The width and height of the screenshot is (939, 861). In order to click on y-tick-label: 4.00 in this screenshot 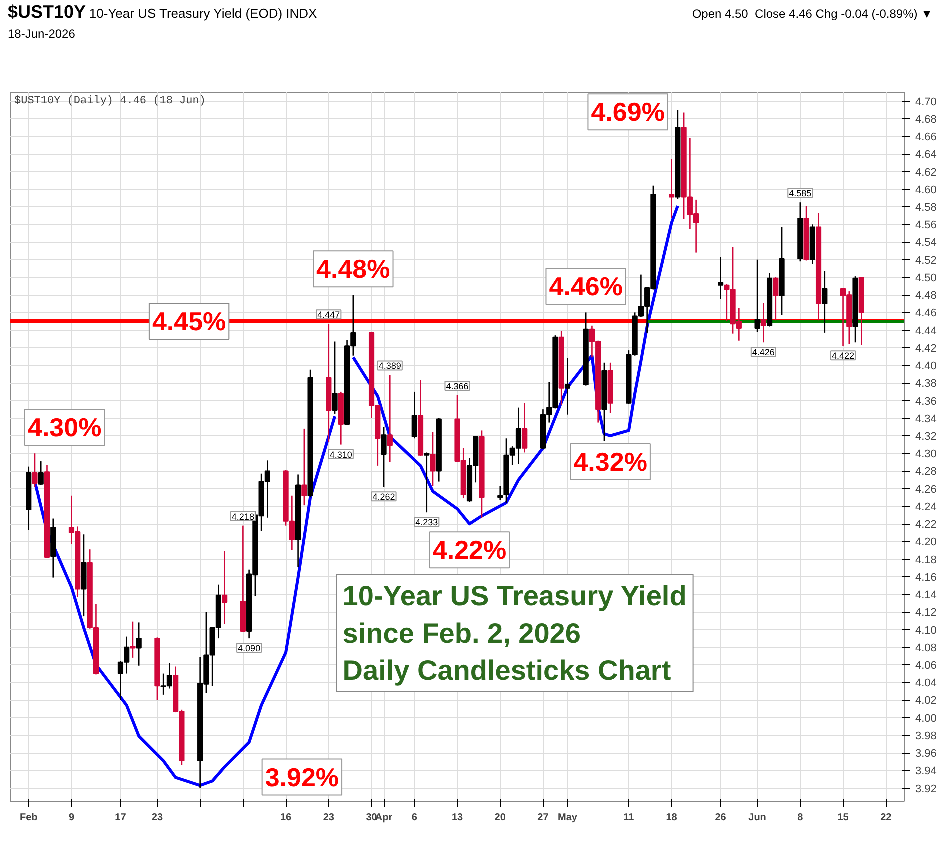, I will do `click(926, 718)`.